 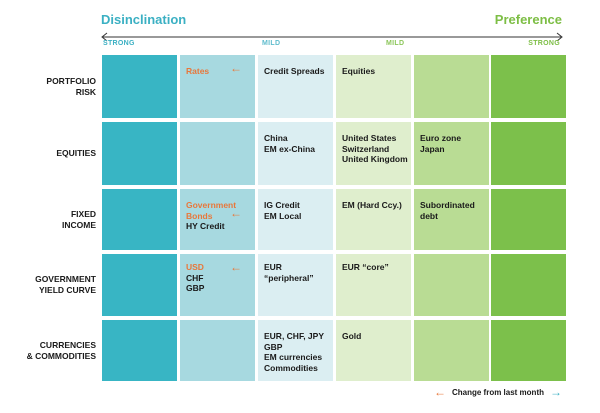 I want to click on allocation-item: Subordinated, so click(x=447, y=205).